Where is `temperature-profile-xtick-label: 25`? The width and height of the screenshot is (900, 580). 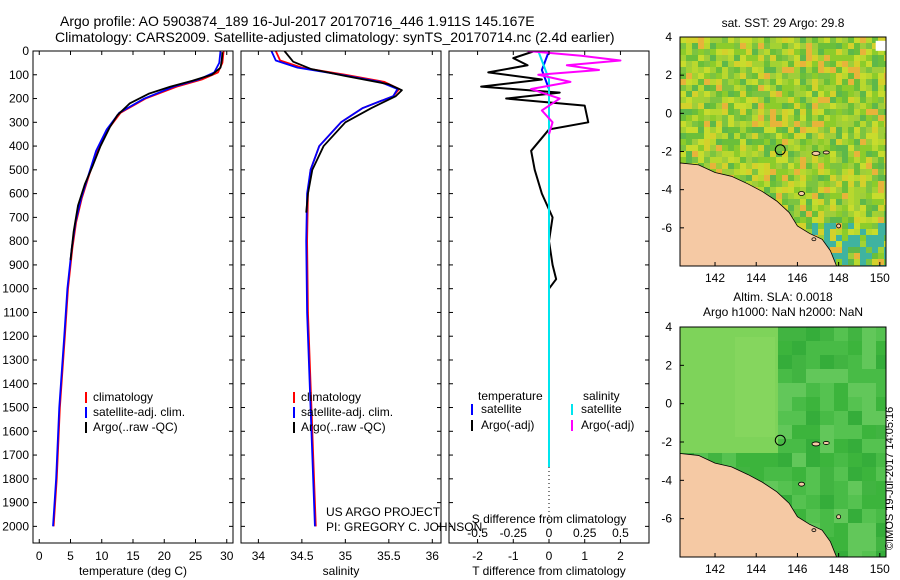 temperature-profile-xtick-label: 25 is located at coordinates (196, 556).